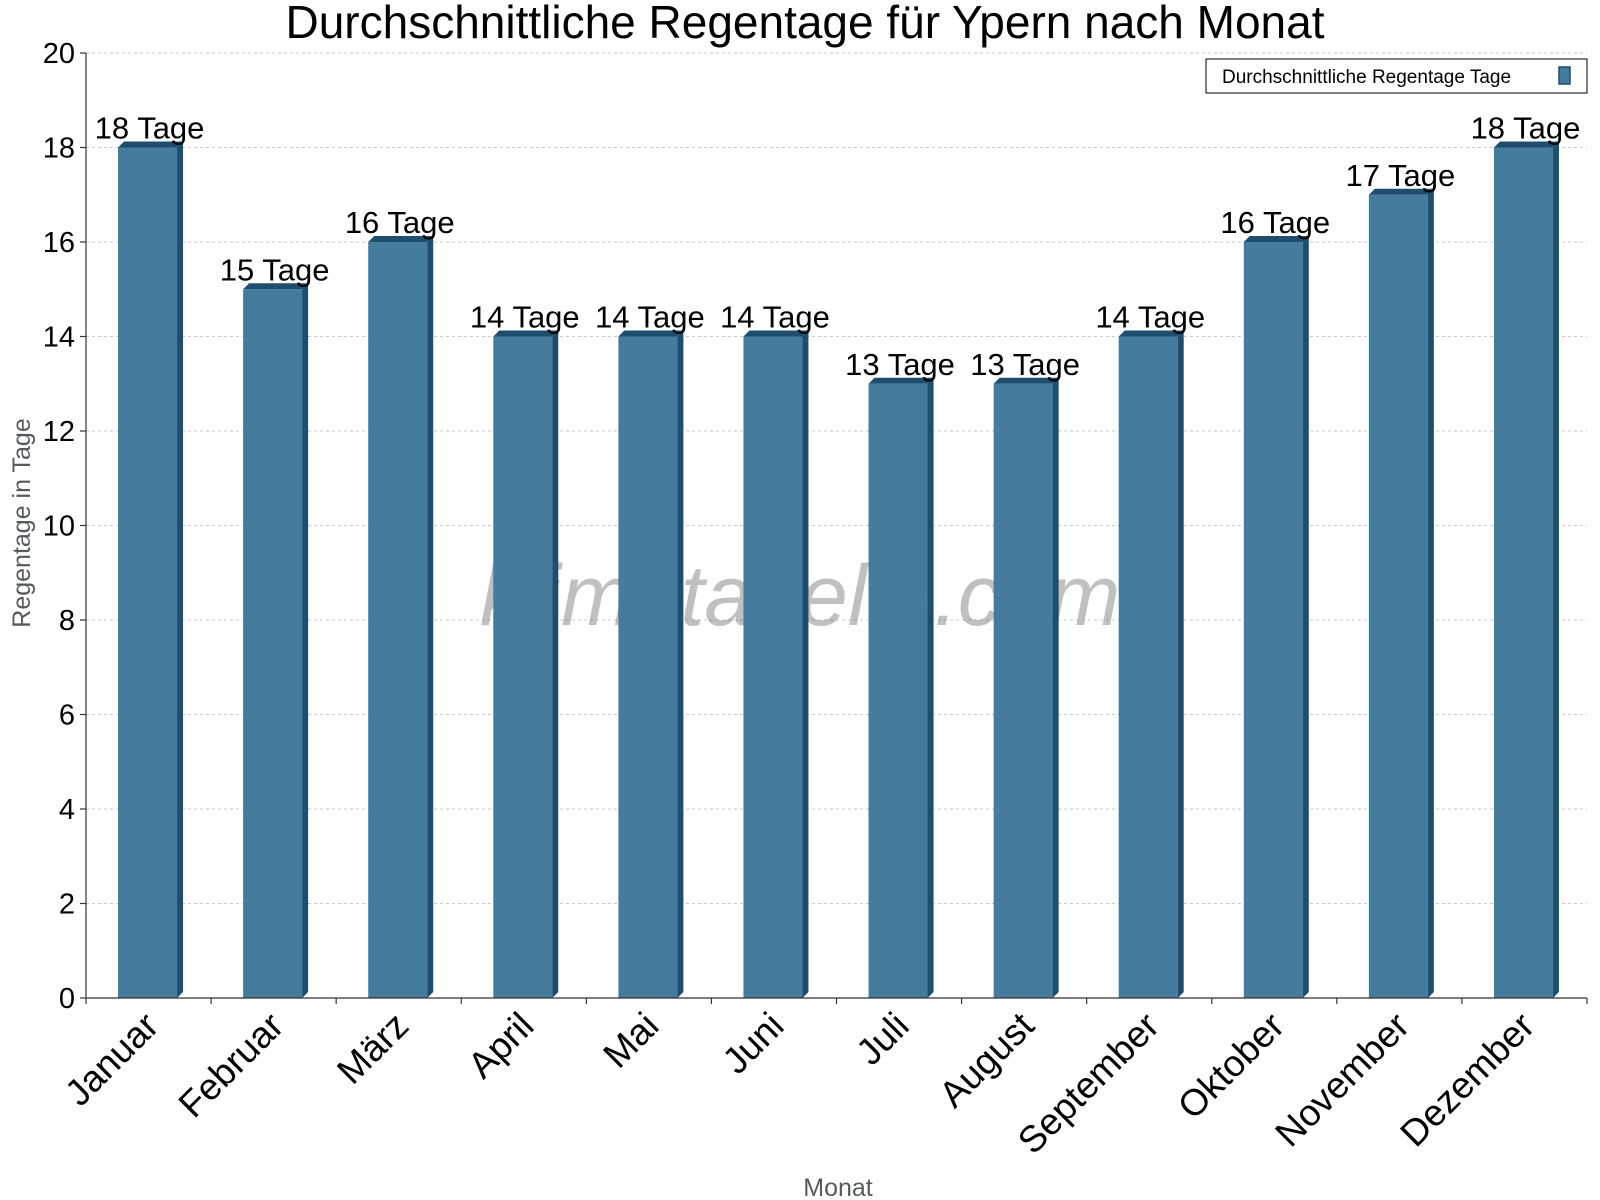  I want to click on bar-februar, so click(276, 640).